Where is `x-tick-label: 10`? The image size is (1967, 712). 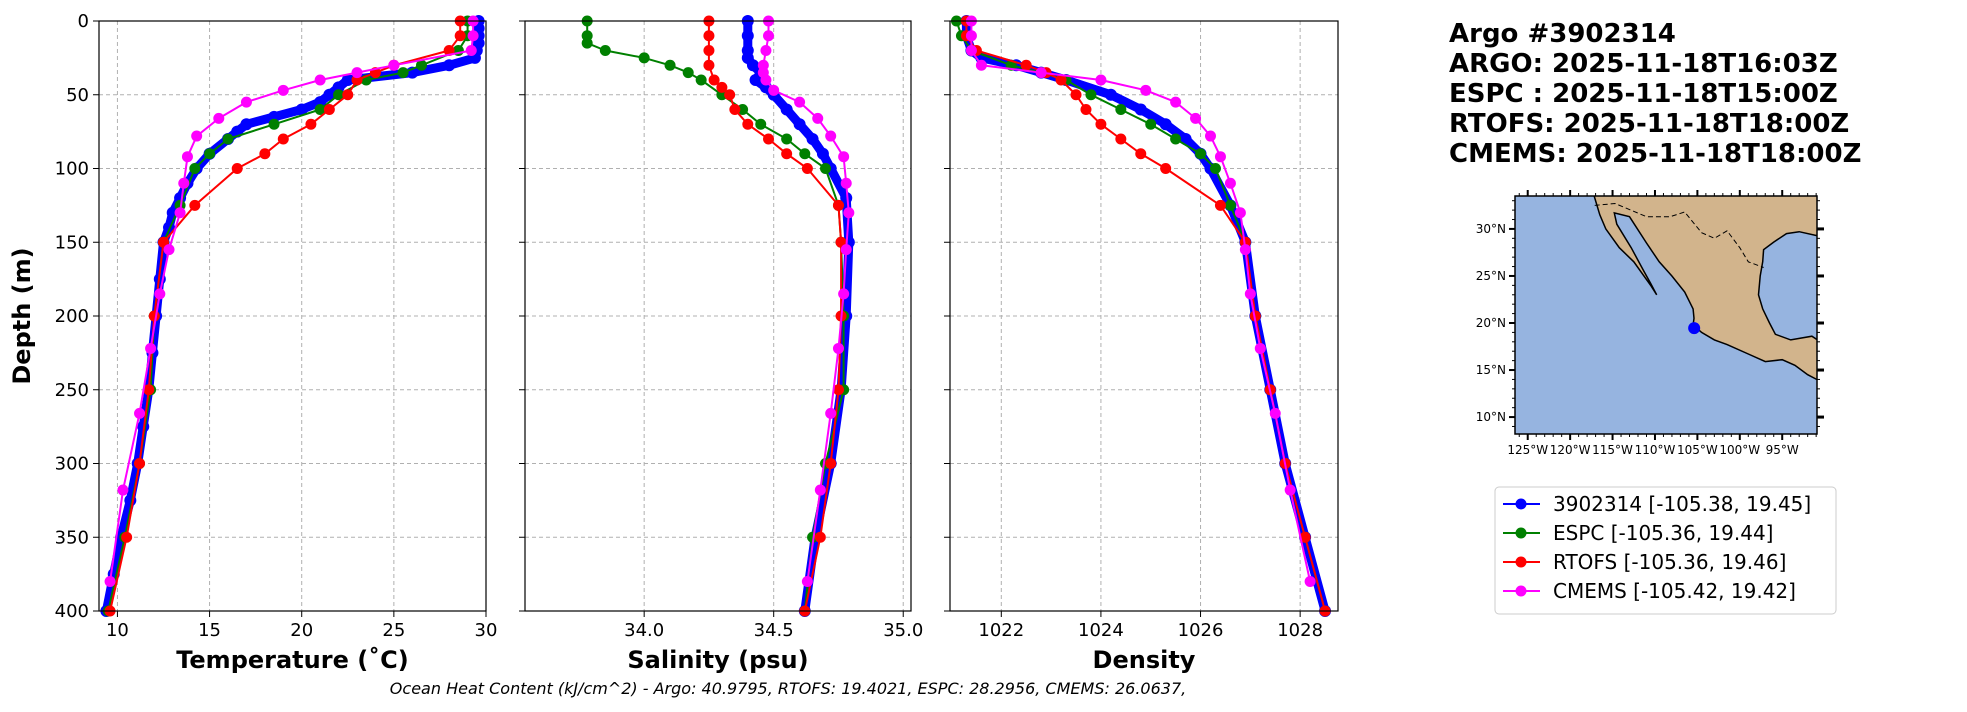 x-tick-label: 10 is located at coordinates (117, 630).